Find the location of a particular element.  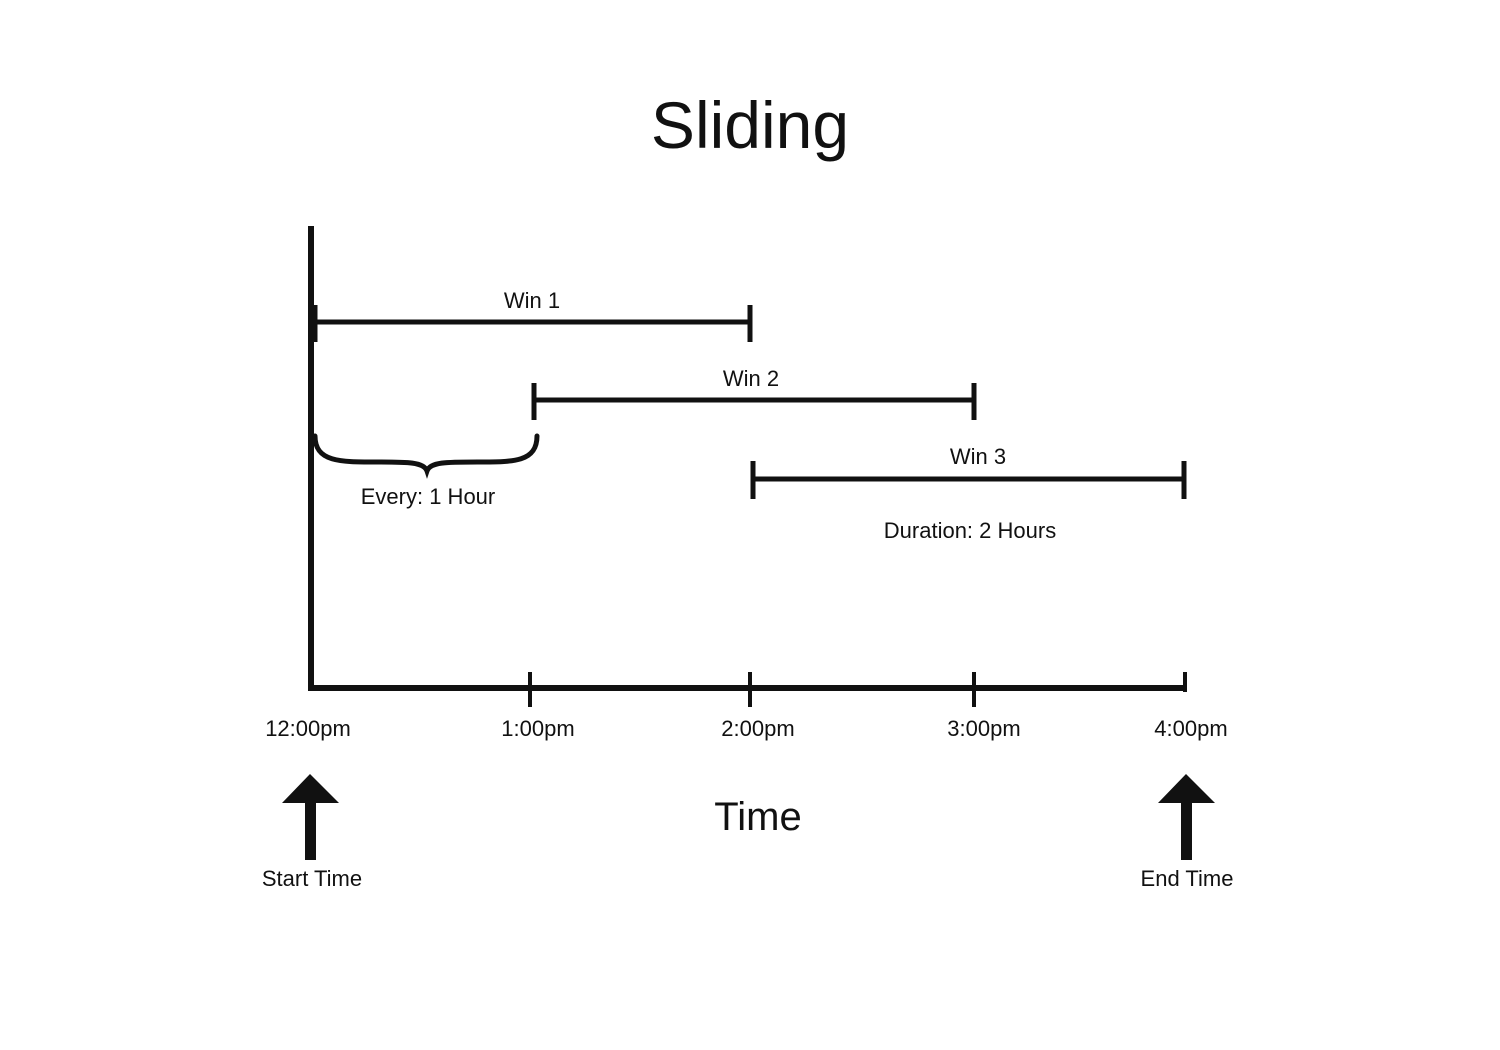

tick-marks is located at coordinates (857, 689).